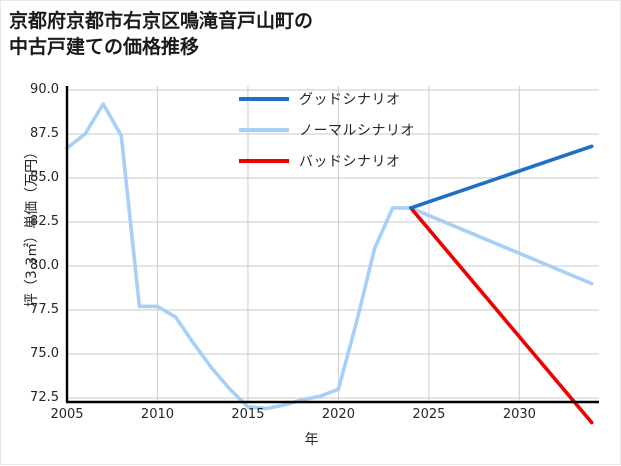  What do you see at coordinates (44, 221) in the screenshot?
I see `y-tick-label: 82.5` at bounding box center [44, 221].